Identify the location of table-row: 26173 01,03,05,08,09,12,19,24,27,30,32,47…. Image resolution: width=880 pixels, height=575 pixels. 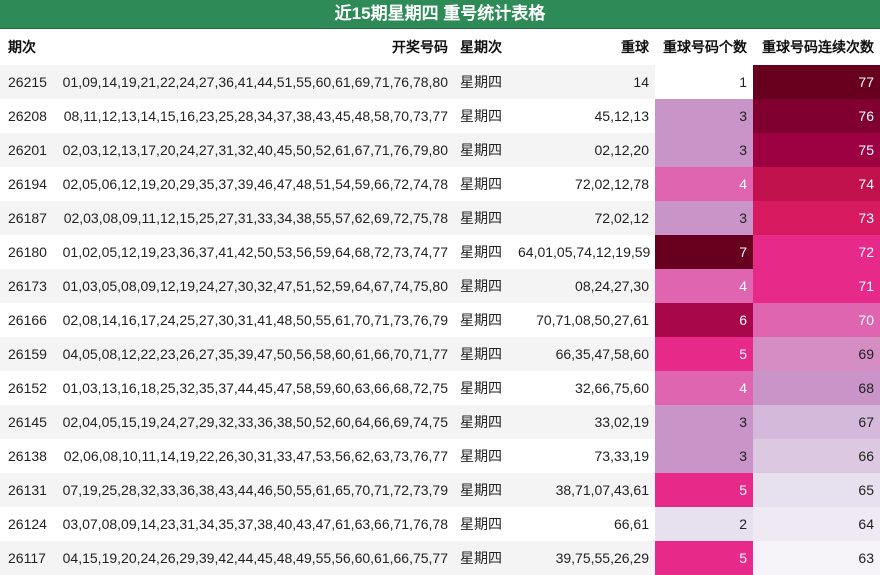
(440, 286).